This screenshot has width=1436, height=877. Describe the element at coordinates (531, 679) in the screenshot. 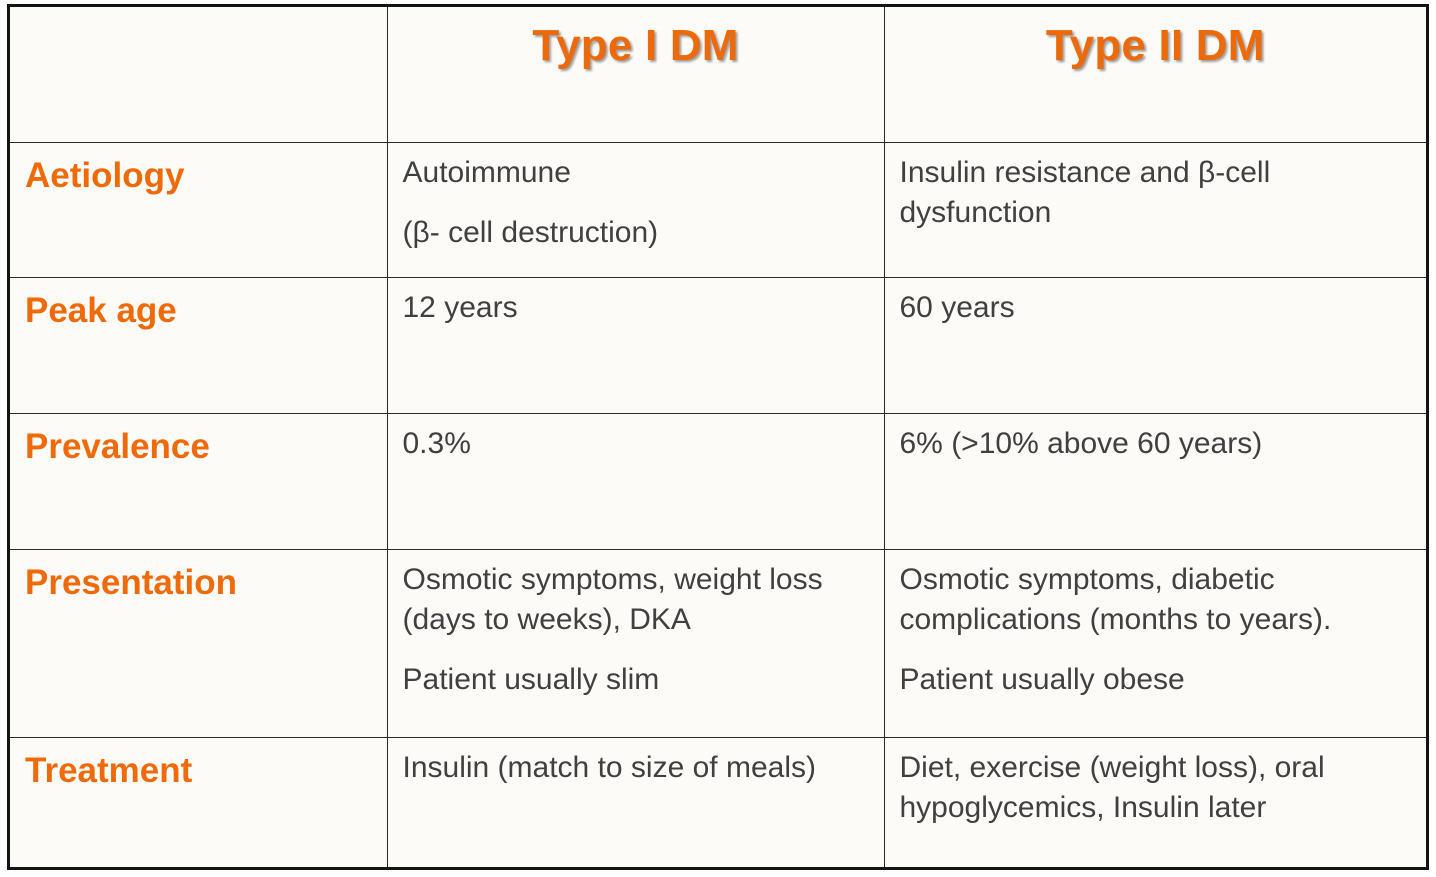

I see `presentation-type1-line2: Patient usually slim` at that location.